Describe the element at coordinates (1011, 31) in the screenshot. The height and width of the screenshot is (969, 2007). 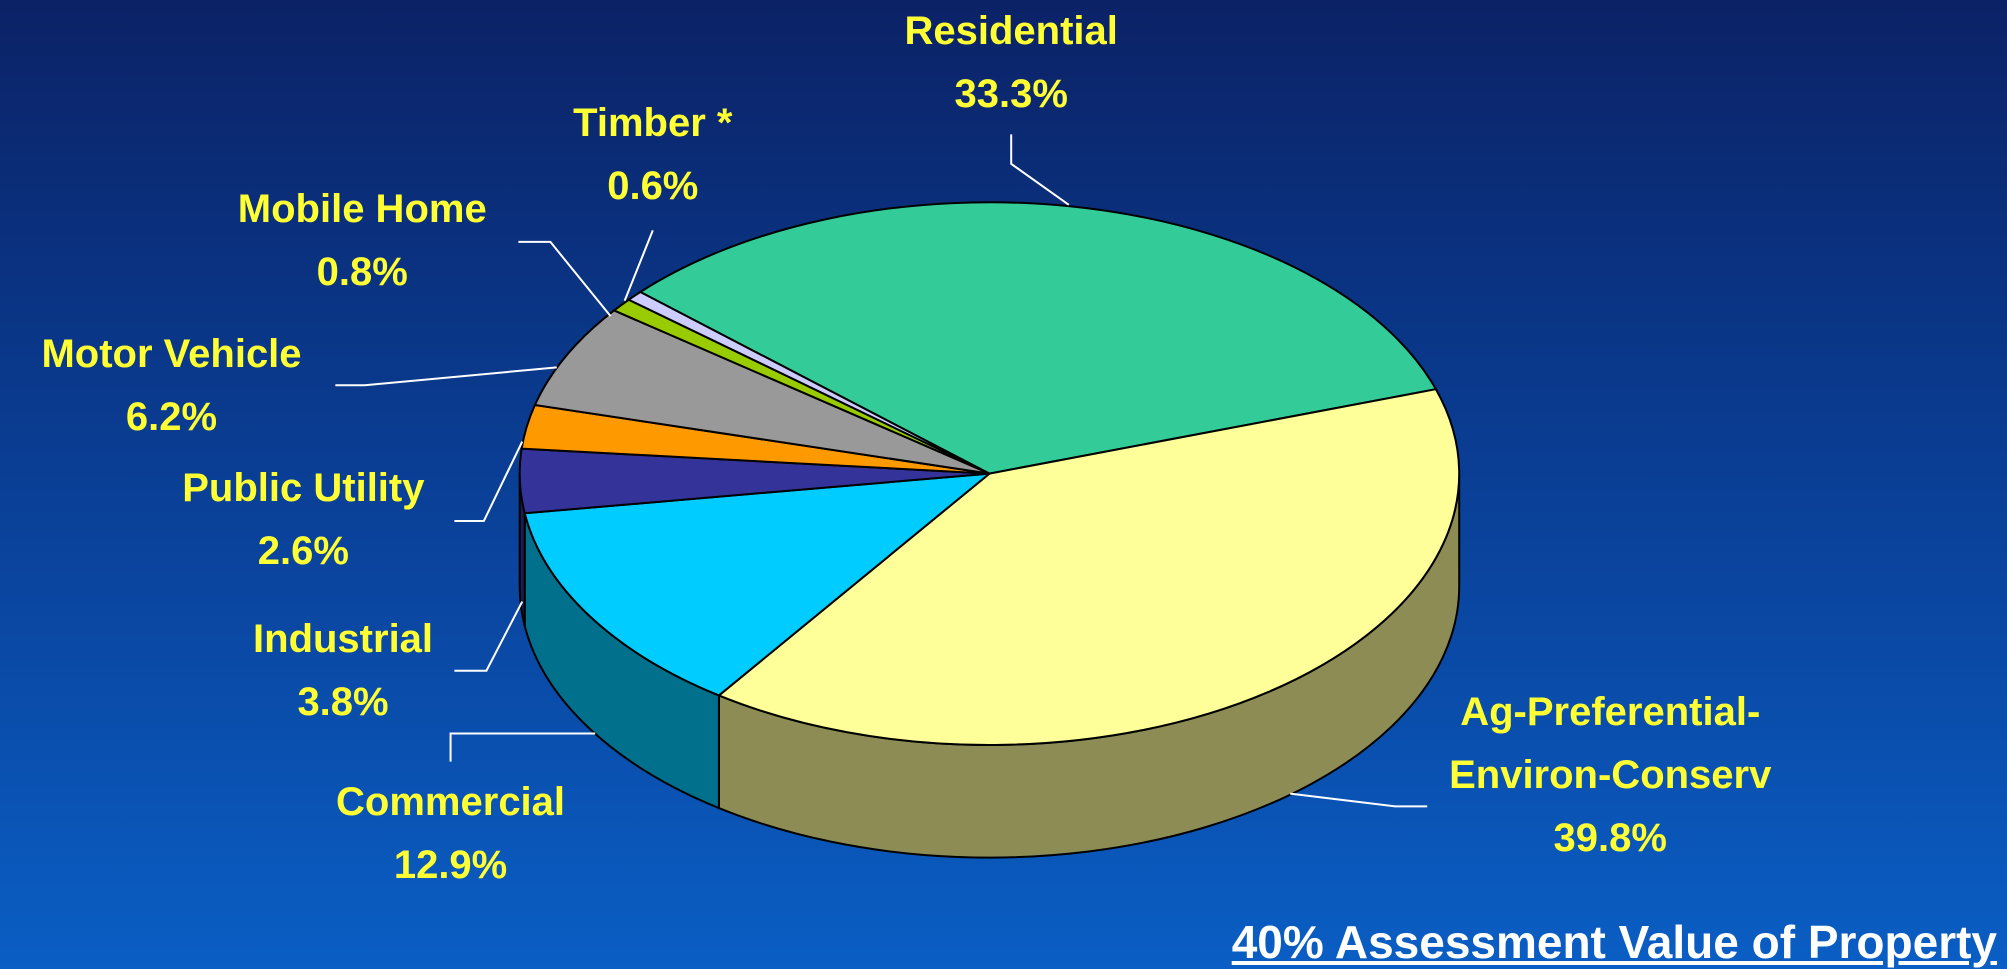
I see `category-label: Residential` at that location.